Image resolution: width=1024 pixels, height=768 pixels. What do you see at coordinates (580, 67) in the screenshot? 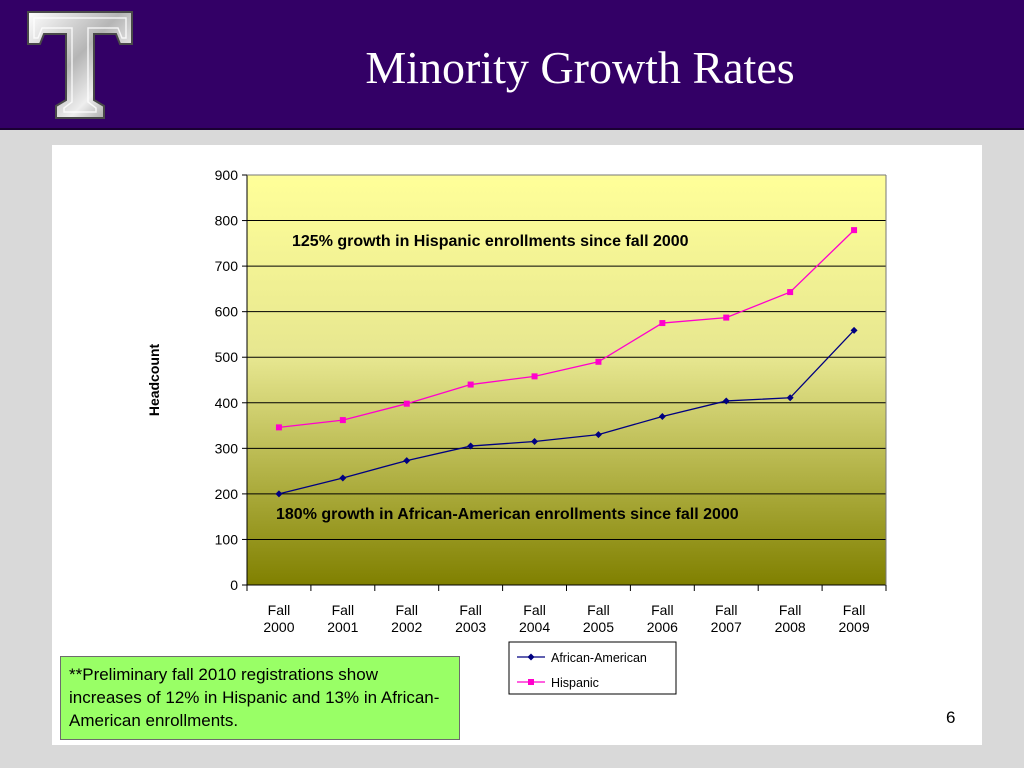
I see `slide-title: Minority Growth Rates` at bounding box center [580, 67].